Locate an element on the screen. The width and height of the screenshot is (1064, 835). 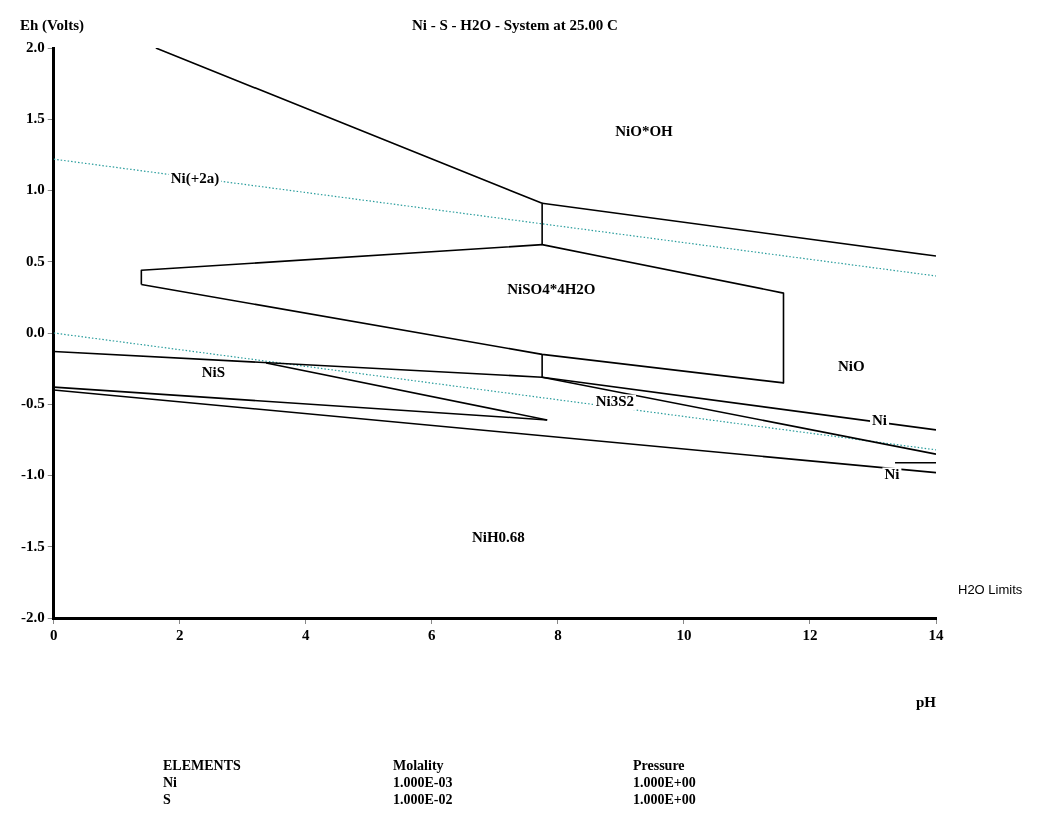
x-axis-title: pH is located at coordinates (926, 701).